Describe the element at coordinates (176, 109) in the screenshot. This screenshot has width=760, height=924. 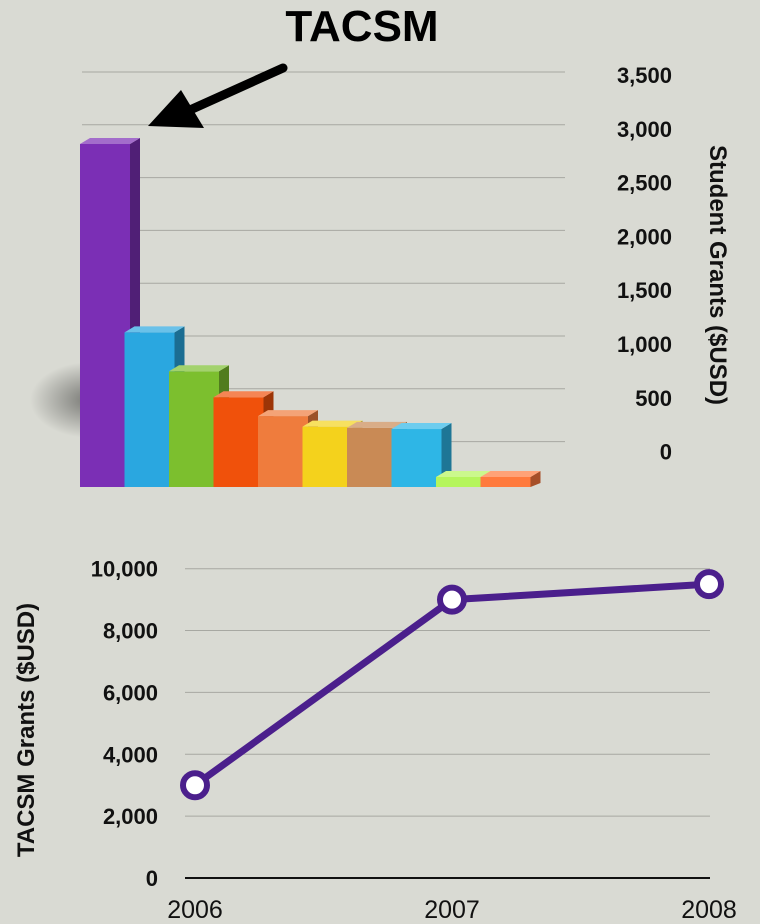
I see `arrow-head` at that location.